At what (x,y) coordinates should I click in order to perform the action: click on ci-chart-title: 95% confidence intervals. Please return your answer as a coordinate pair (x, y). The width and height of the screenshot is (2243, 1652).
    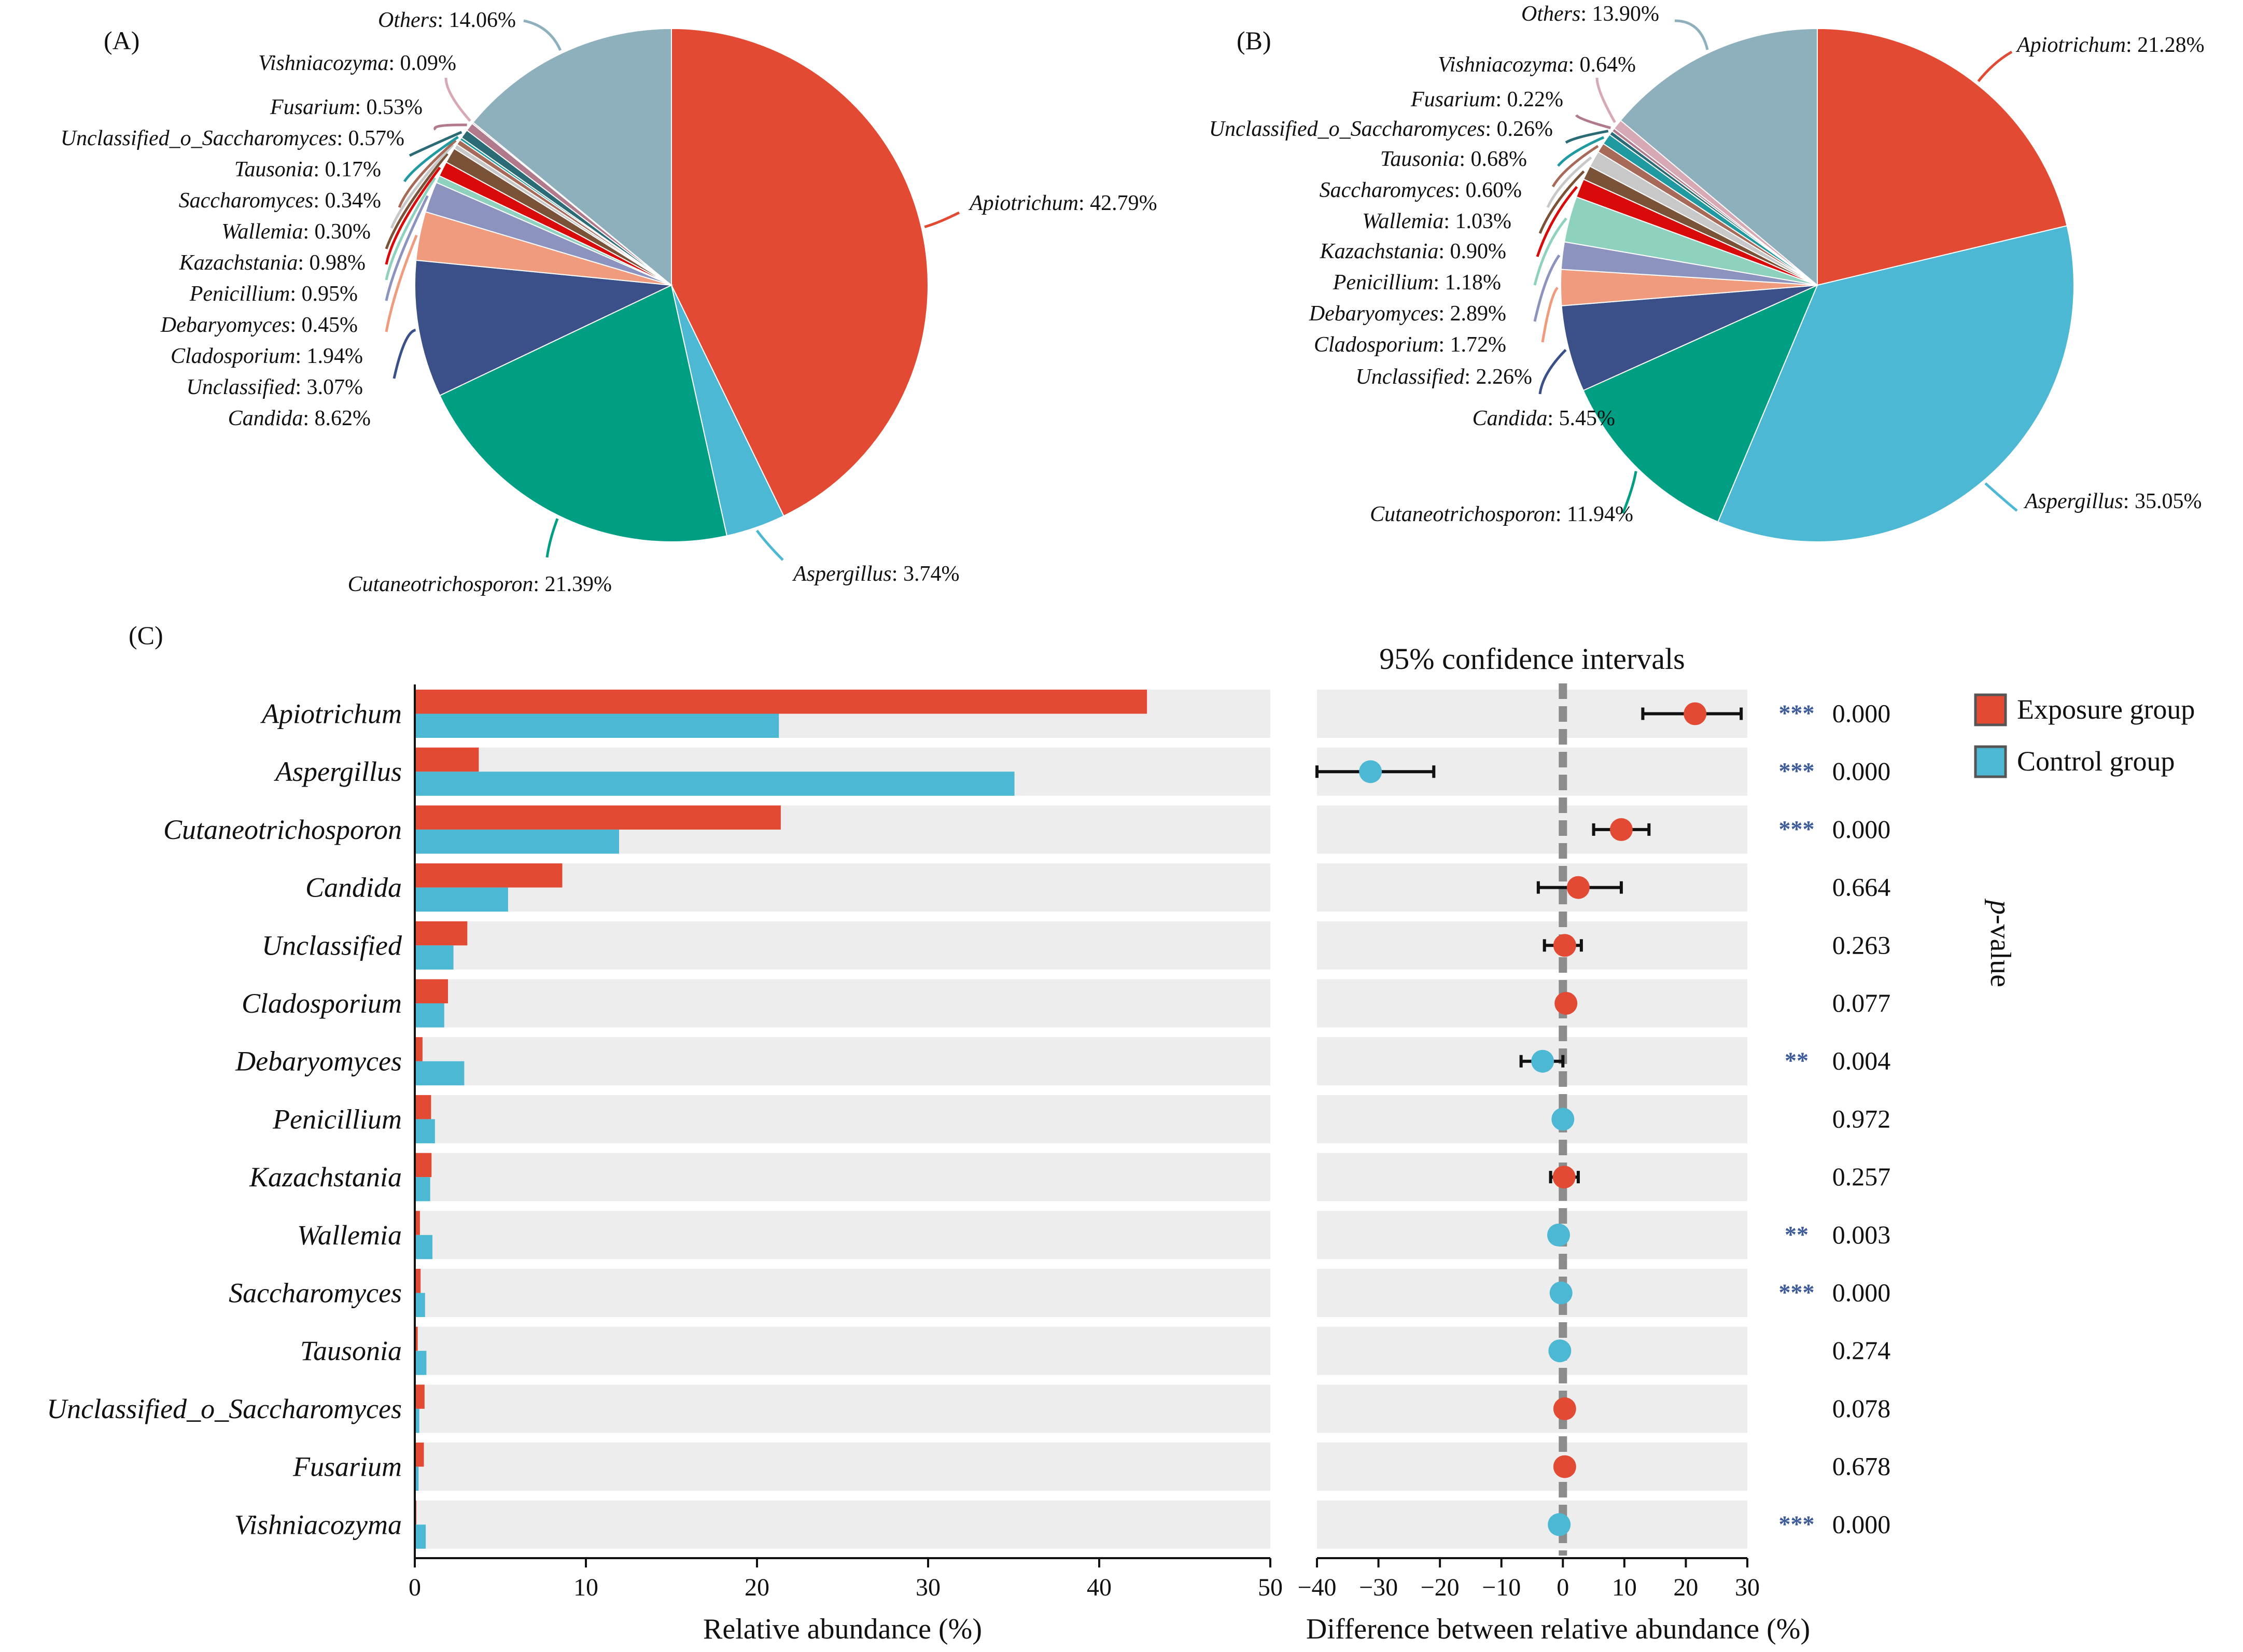
    Looking at the image, I should click on (1532, 659).